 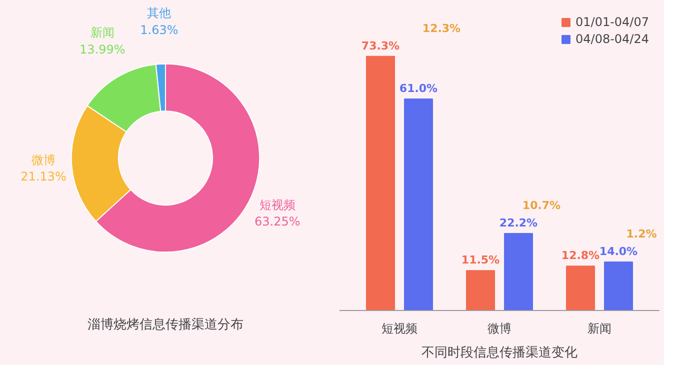 I want to click on x-tick-label: 短视频, so click(x=400, y=329).